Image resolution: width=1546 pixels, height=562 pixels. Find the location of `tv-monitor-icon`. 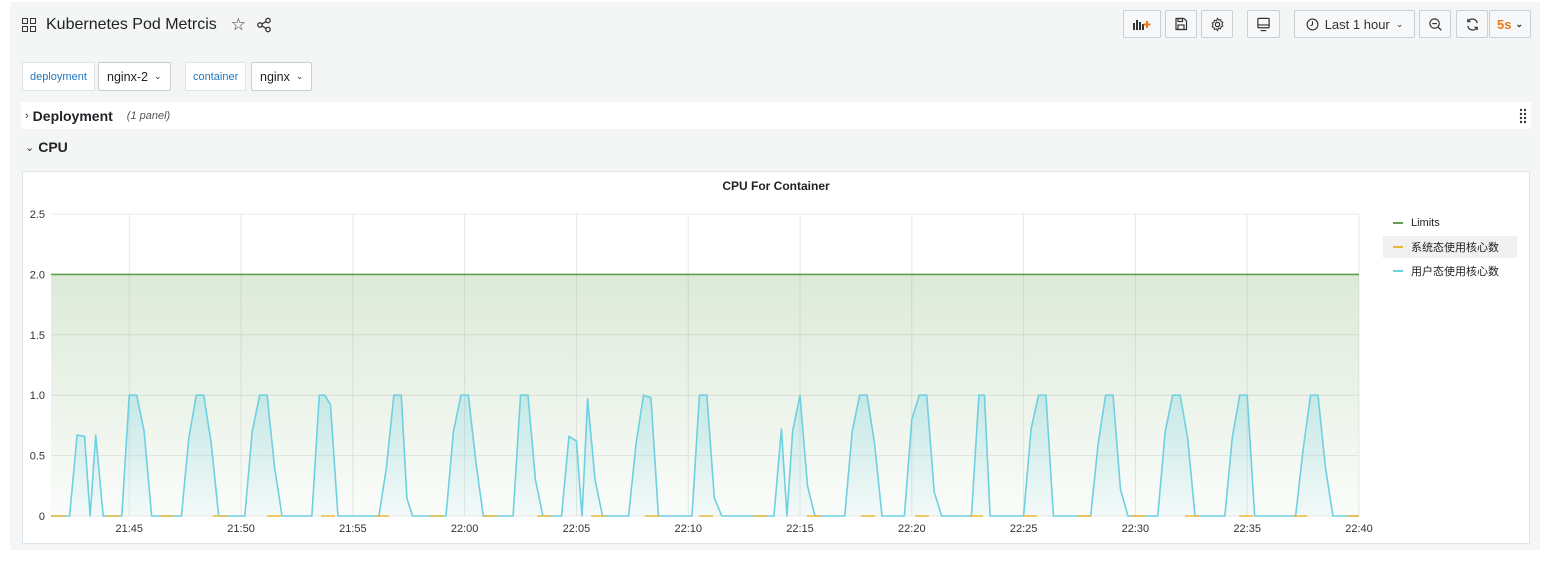

tv-monitor-icon is located at coordinates (1263, 24).